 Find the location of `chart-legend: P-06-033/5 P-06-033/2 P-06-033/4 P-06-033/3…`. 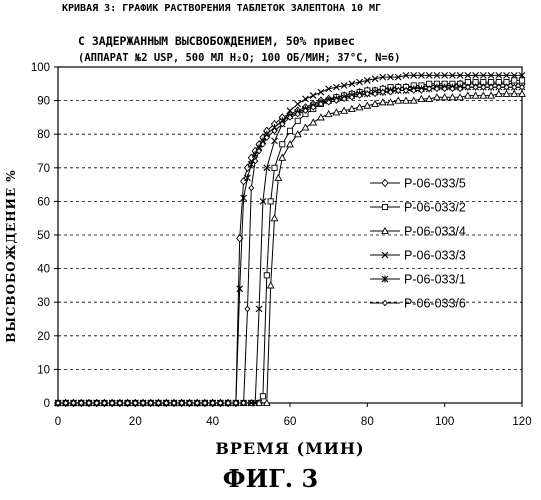

chart-legend: P-06-033/5 P-06-033/2 P-06-033/4 P-06-033/3… is located at coordinates (418, 244).